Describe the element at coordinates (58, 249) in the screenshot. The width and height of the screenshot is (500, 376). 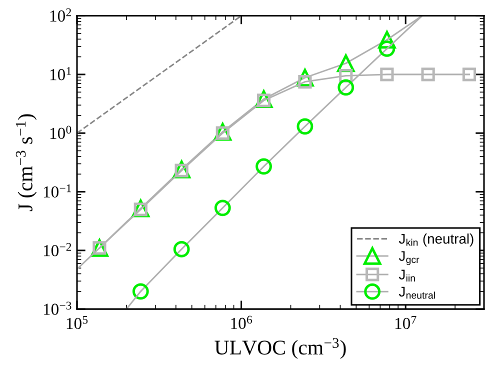
I see `y-tick-label: 10$^{−2}$` at that location.